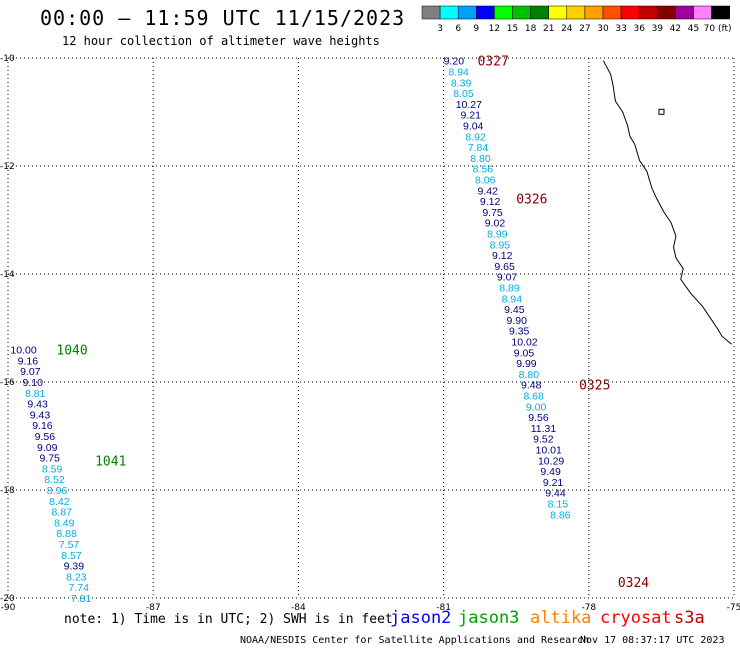 The width and height of the screenshot is (740, 650). What do you see at coordinates (576, 19) in the screenshot?
I see `colorbar: 3 6 9 12 15 18 21 24 27 30 33 36 39 42 45 70 (ft)` at bounding box center [576, 19].